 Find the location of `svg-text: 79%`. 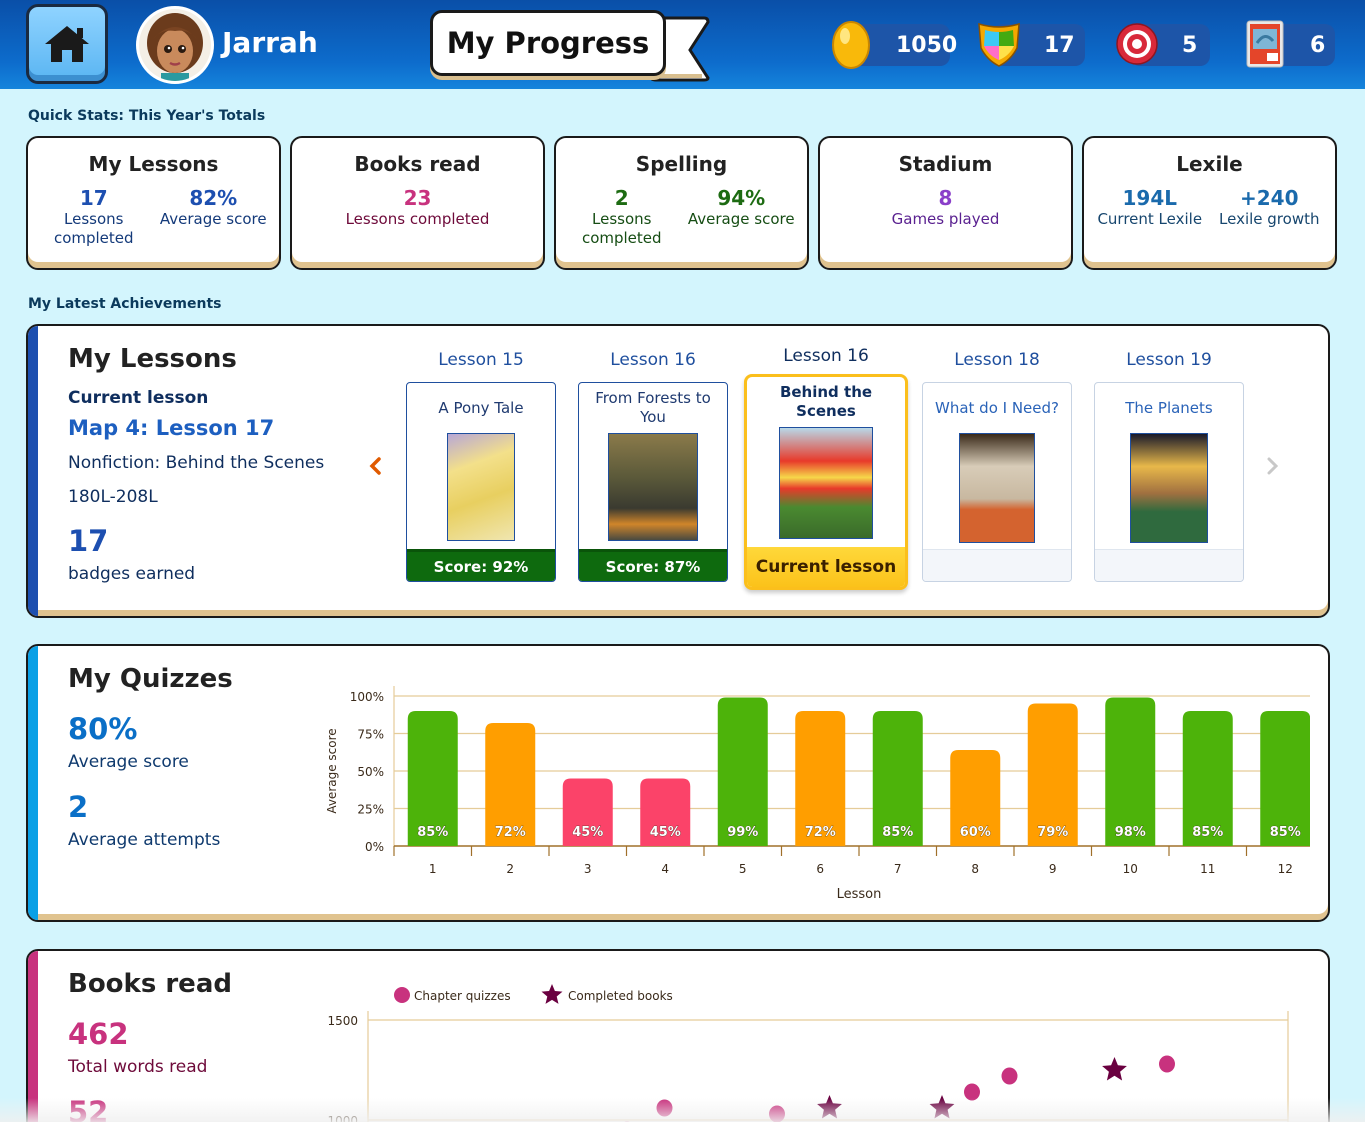

svg-text: 79% is located at coordinates (1052, 832).